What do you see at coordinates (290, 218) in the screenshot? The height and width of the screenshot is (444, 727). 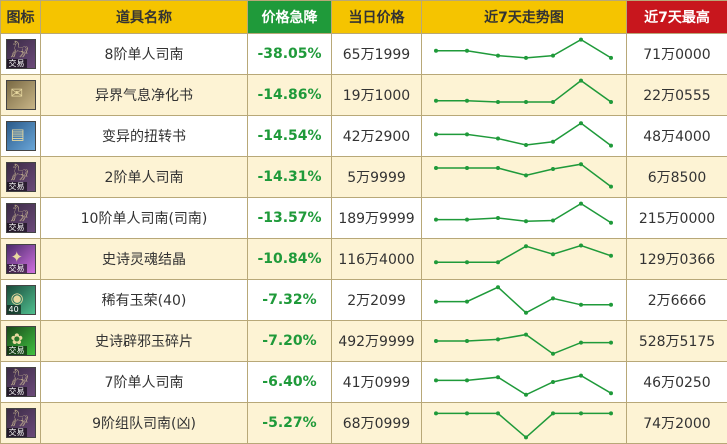 I see `price-drop: -13.57%` at bounding box center [290, 218].